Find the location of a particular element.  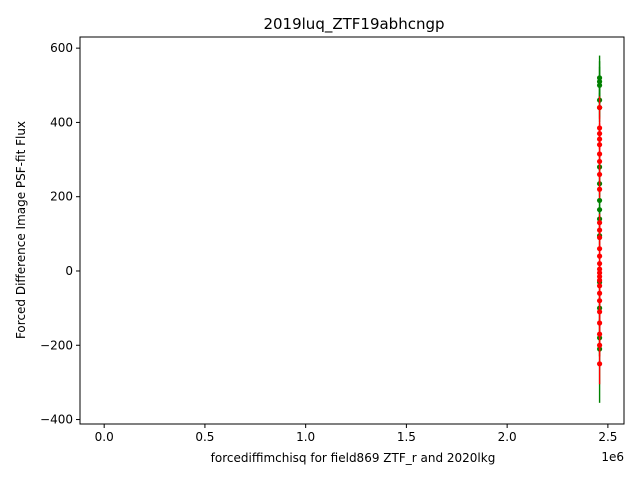

y-tick-label: −400 is located at coordinates (56, 420).